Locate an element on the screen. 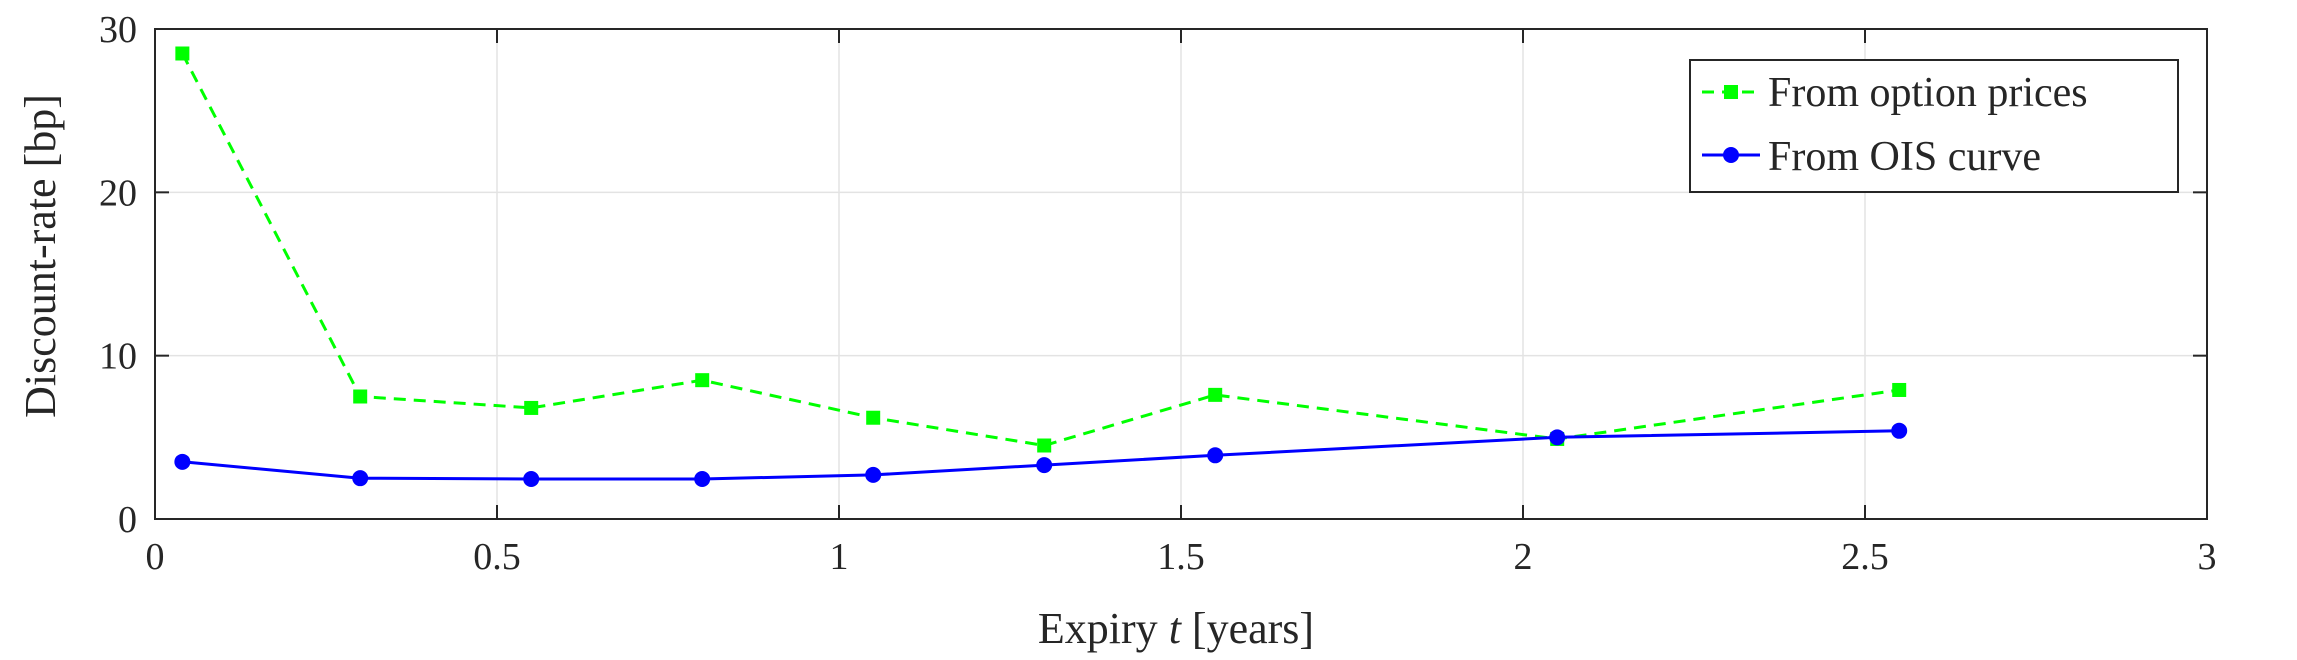  y-tick-label: 30 is located at coordinates (118, 30).